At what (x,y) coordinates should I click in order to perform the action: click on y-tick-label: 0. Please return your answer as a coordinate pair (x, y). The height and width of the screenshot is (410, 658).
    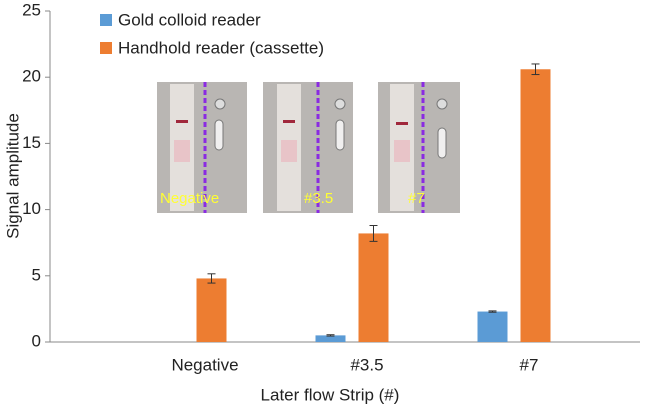
    Looking at the image, I should click on (36, 340).